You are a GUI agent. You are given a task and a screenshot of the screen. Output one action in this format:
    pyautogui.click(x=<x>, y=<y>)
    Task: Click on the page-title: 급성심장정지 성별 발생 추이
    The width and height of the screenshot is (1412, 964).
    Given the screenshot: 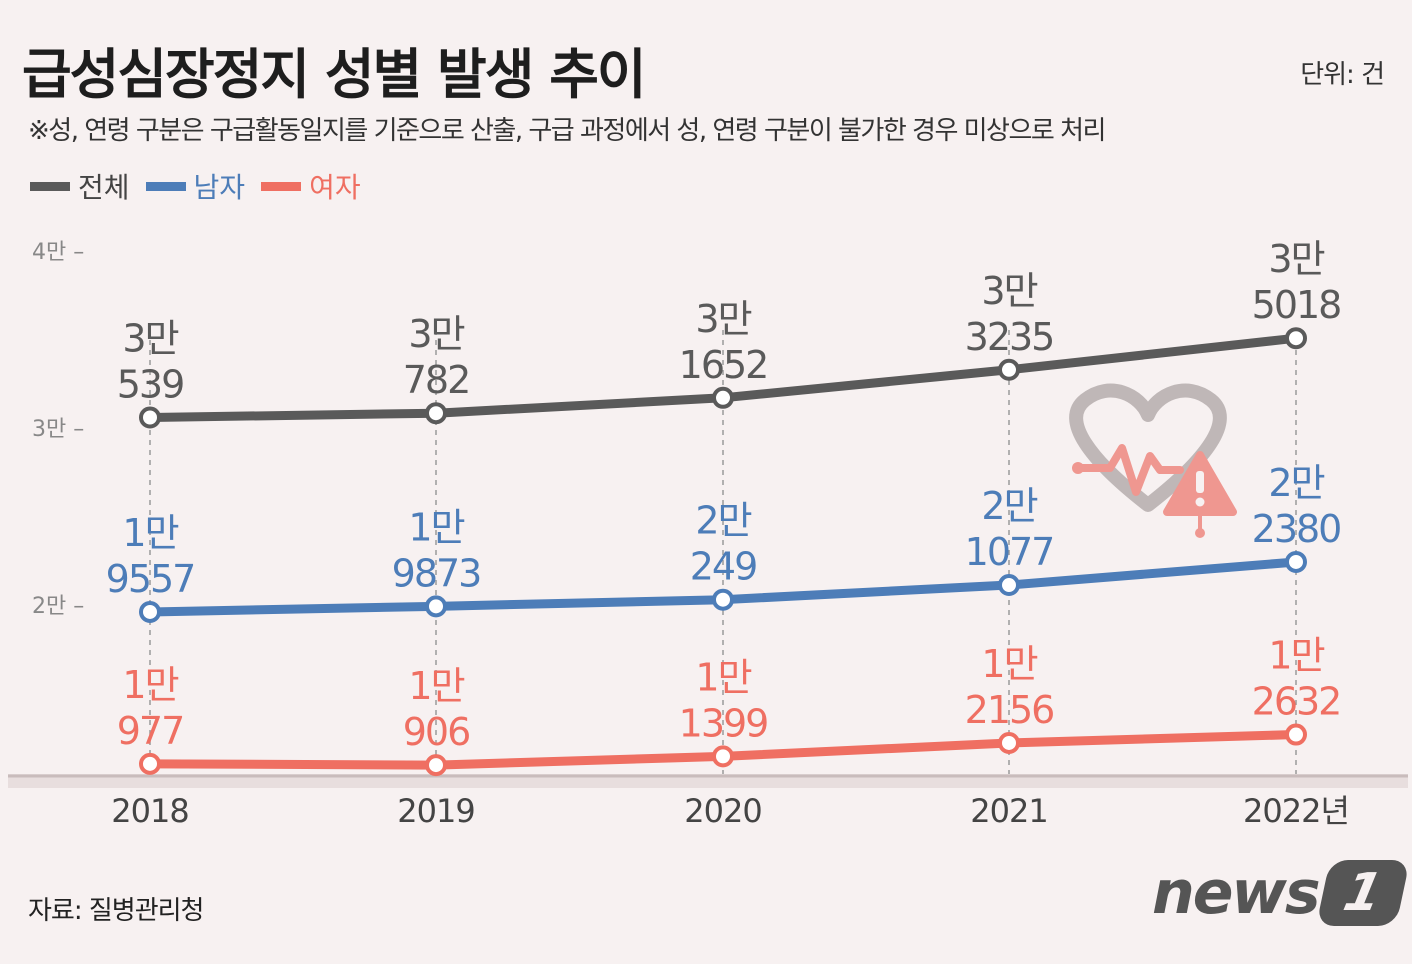 What is the action you would take?
    pyautogui.click(x=334, y=74)
    